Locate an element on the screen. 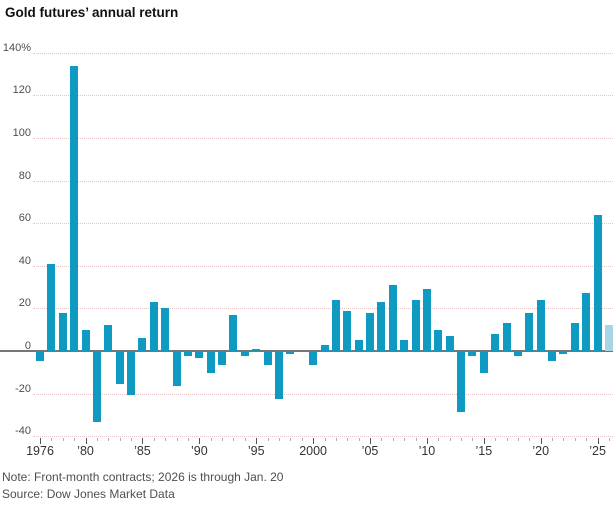  bar-2009 is located at coordinates (415, 325).